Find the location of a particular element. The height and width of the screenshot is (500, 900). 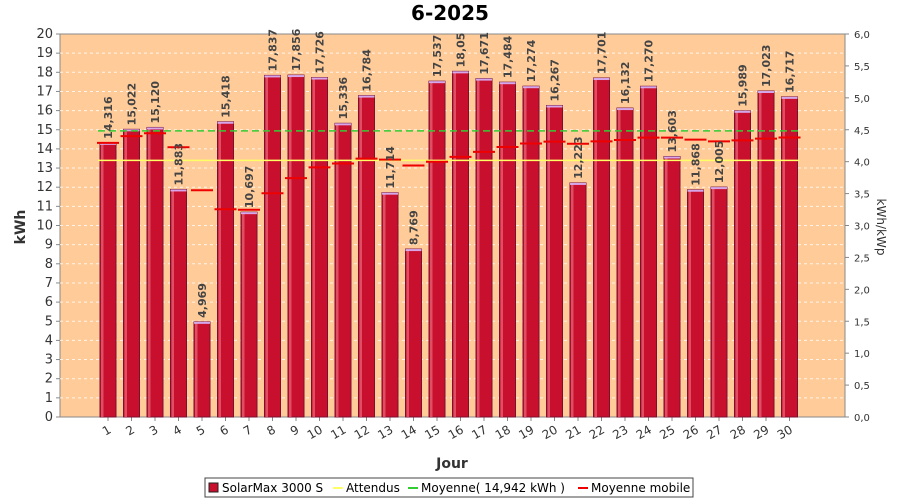

x-tick-label: 12 is located at coordinates (362, 432).